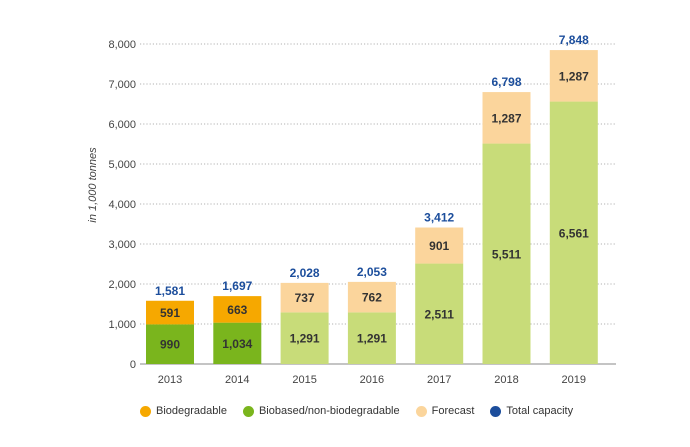  I want to click on x-tick-label: 2016, so click(372, 380).